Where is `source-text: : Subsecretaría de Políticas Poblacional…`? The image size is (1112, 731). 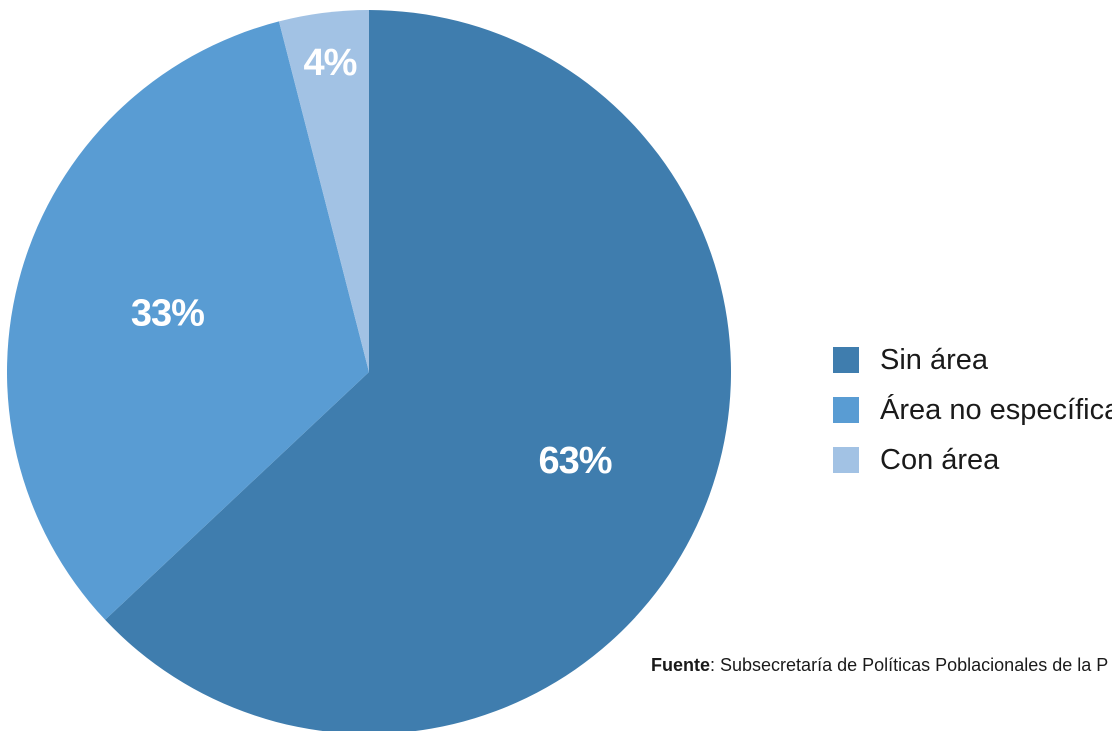
source-text: : Subsecretaría de Políticas Poblacional… is located at coordinates (909, 665).